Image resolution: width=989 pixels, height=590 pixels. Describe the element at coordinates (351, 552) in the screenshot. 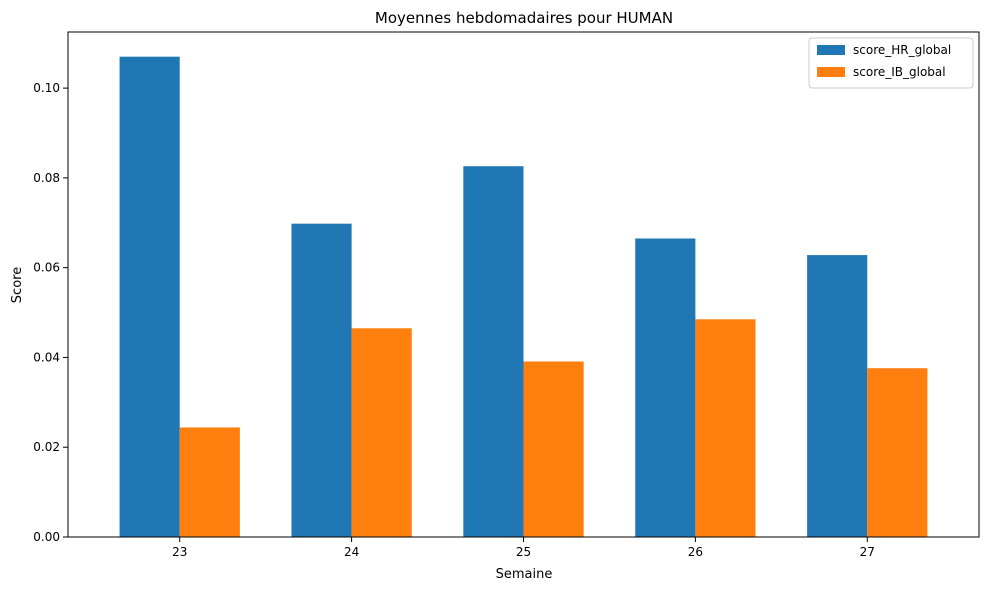

I see `x-tick-label: 24` at that location.